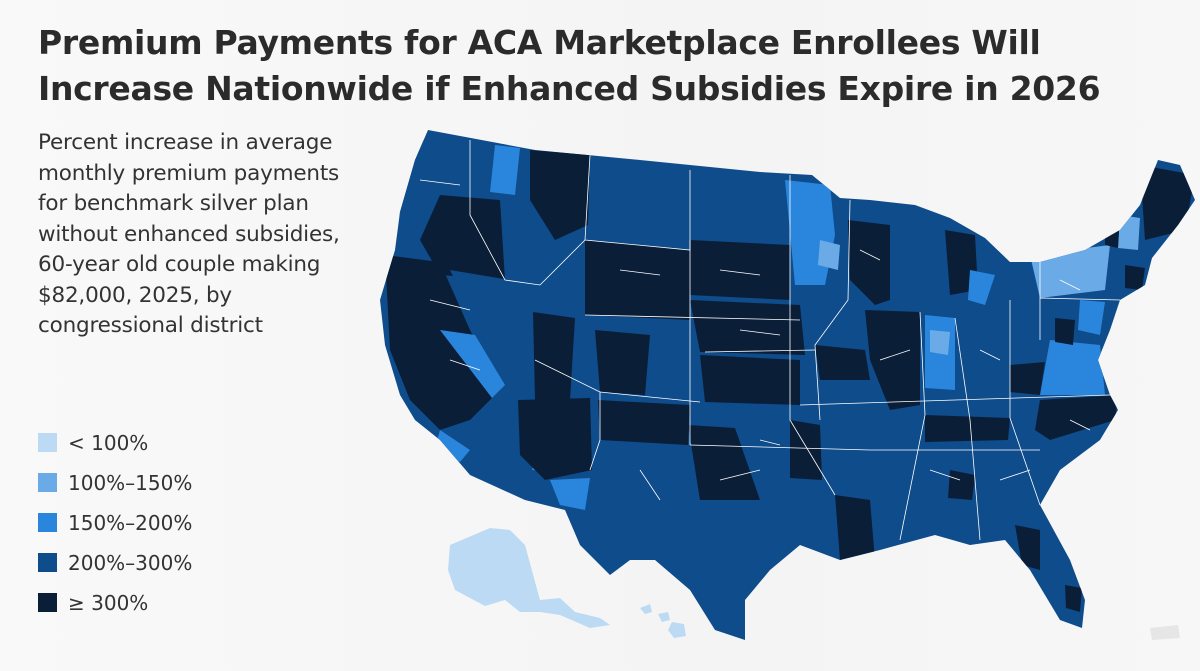  What do you see at coordinates (130, 483) in the screenshot?
I see `legend-label: 100%–150%` at bounding box center [130, 483].